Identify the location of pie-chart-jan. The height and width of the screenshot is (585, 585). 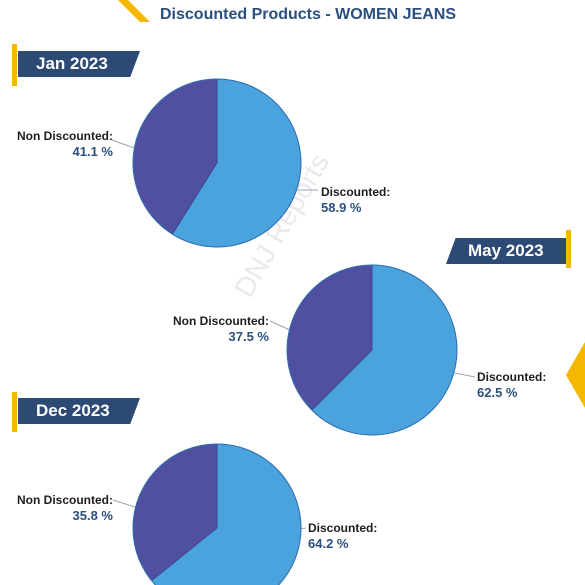
(217, 163).